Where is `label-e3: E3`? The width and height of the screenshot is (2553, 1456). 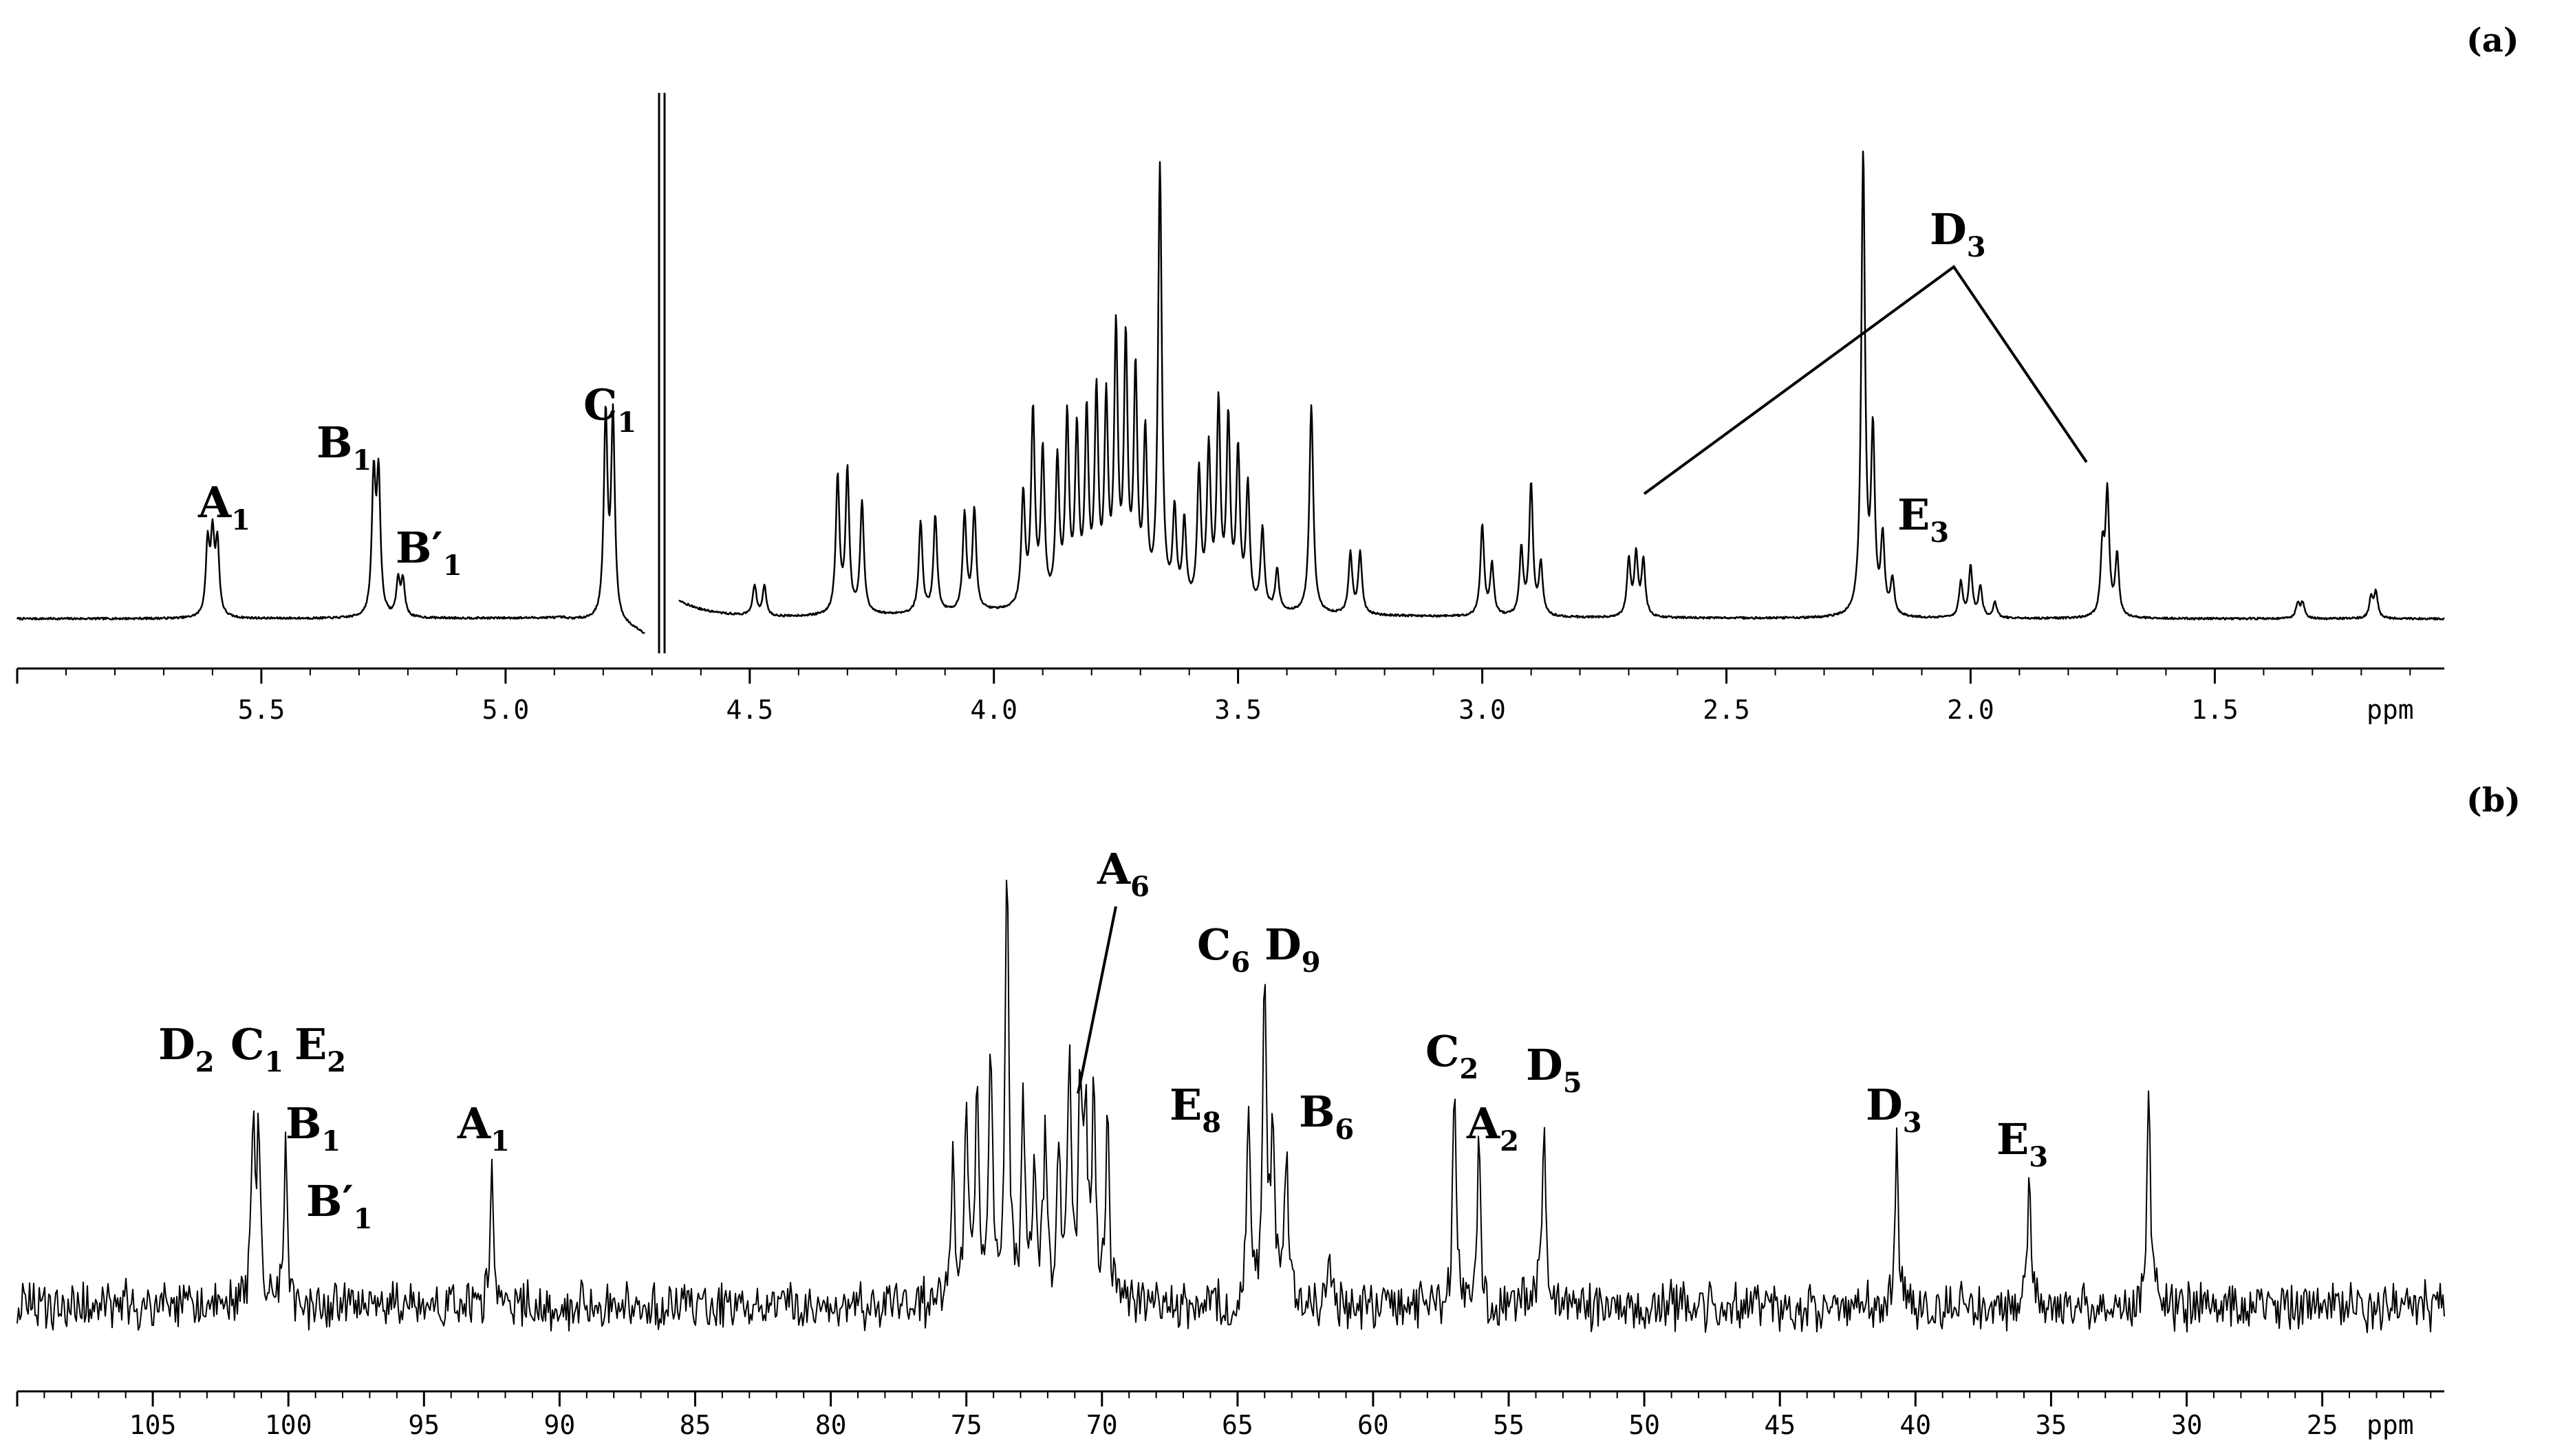
label-e3: E3 is located at coordinates (1923, 519).